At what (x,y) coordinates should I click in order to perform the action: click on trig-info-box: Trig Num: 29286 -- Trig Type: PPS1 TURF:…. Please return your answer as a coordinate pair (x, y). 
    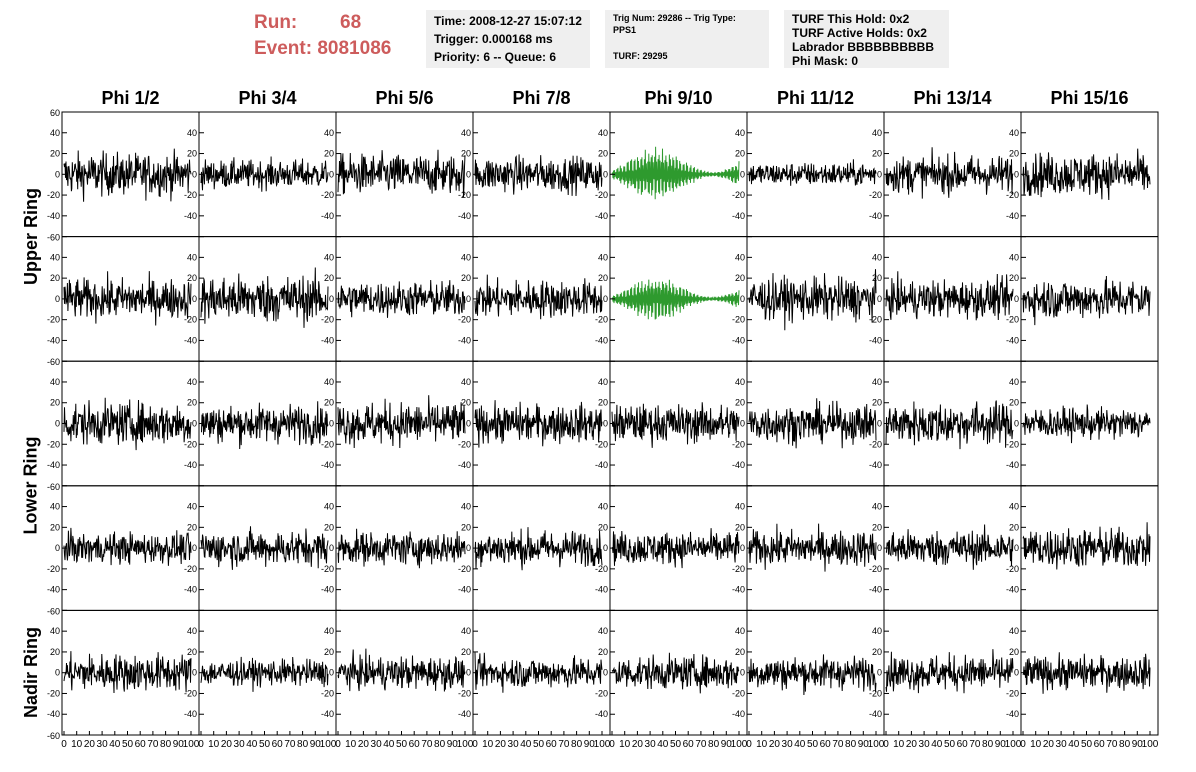
    Looking at the image, I should click on (687, 39).